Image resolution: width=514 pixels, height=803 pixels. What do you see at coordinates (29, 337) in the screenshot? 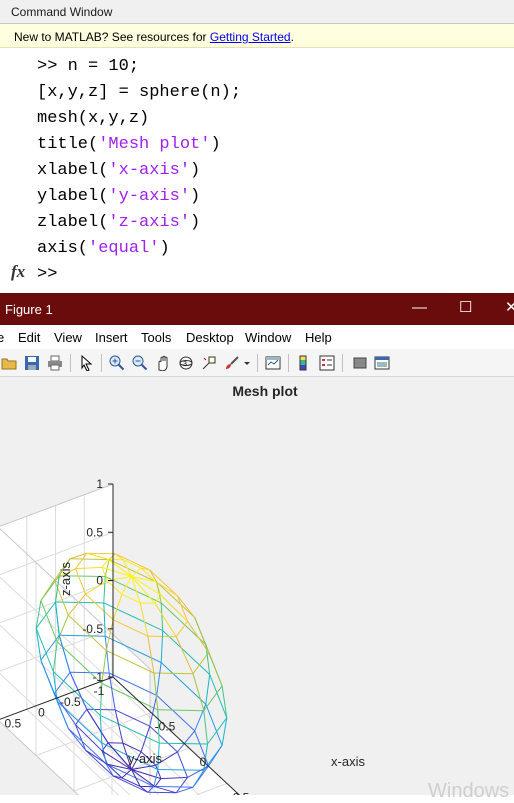
I see `menu-edit: Edit` at bounding box center [29, 337].